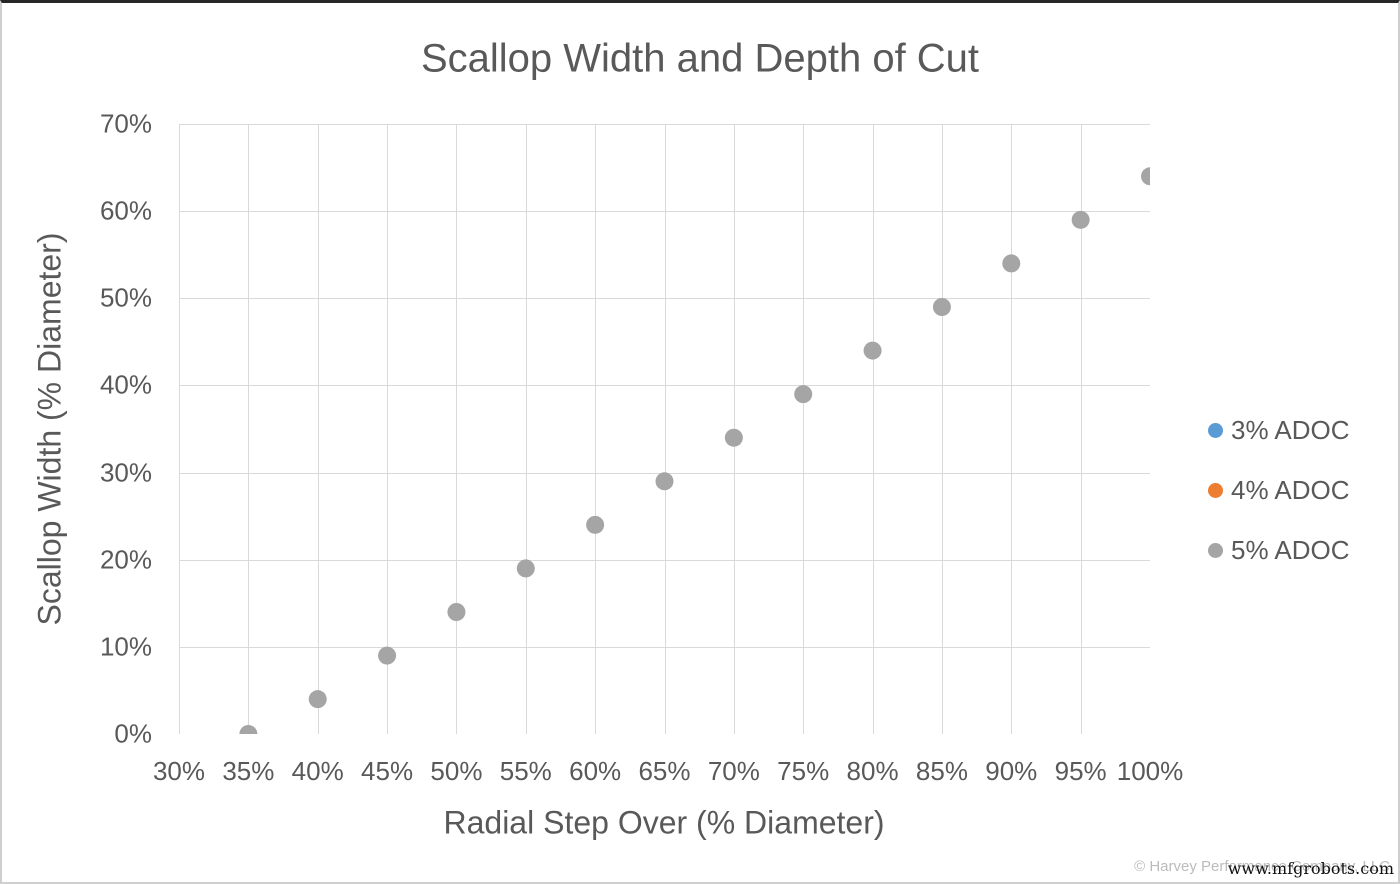 The height and width of the screenshot is (884, 1400). Describe the element at coordinates (1290, 550) in the screenshot. I see `legend-label: 5% ADOC` at that location.